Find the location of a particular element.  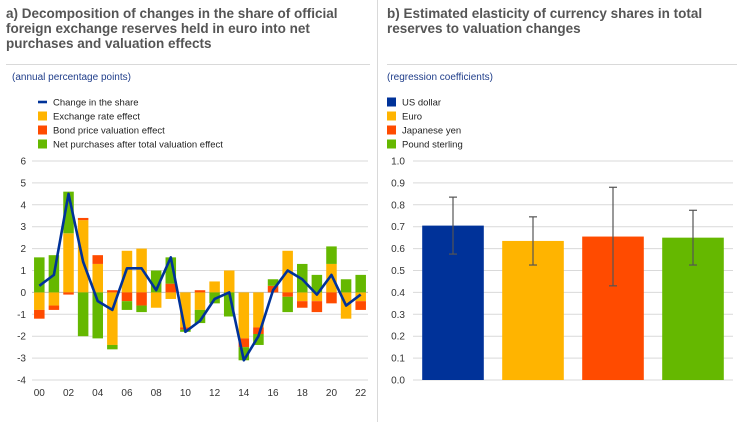

x-tick-label: 18 is located at coordinates (303, 393).